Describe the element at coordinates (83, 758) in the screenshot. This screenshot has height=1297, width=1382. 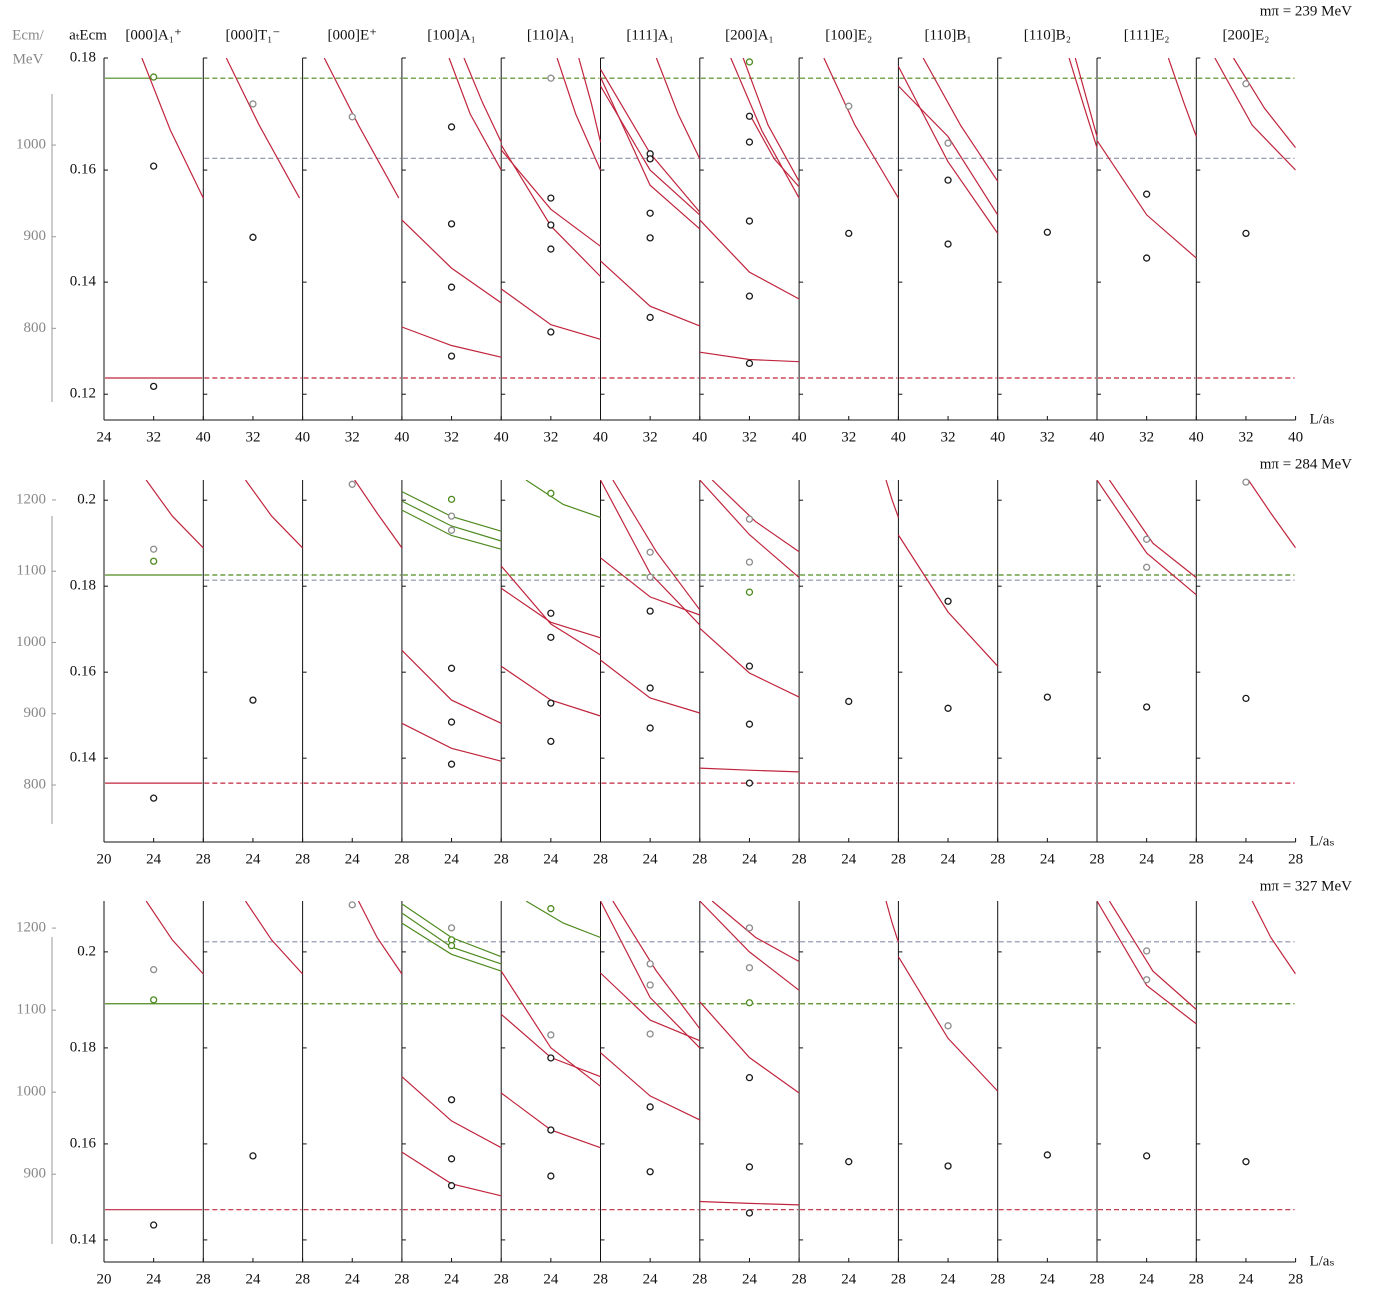
I see `y-tick-label: 0.14` at that location.